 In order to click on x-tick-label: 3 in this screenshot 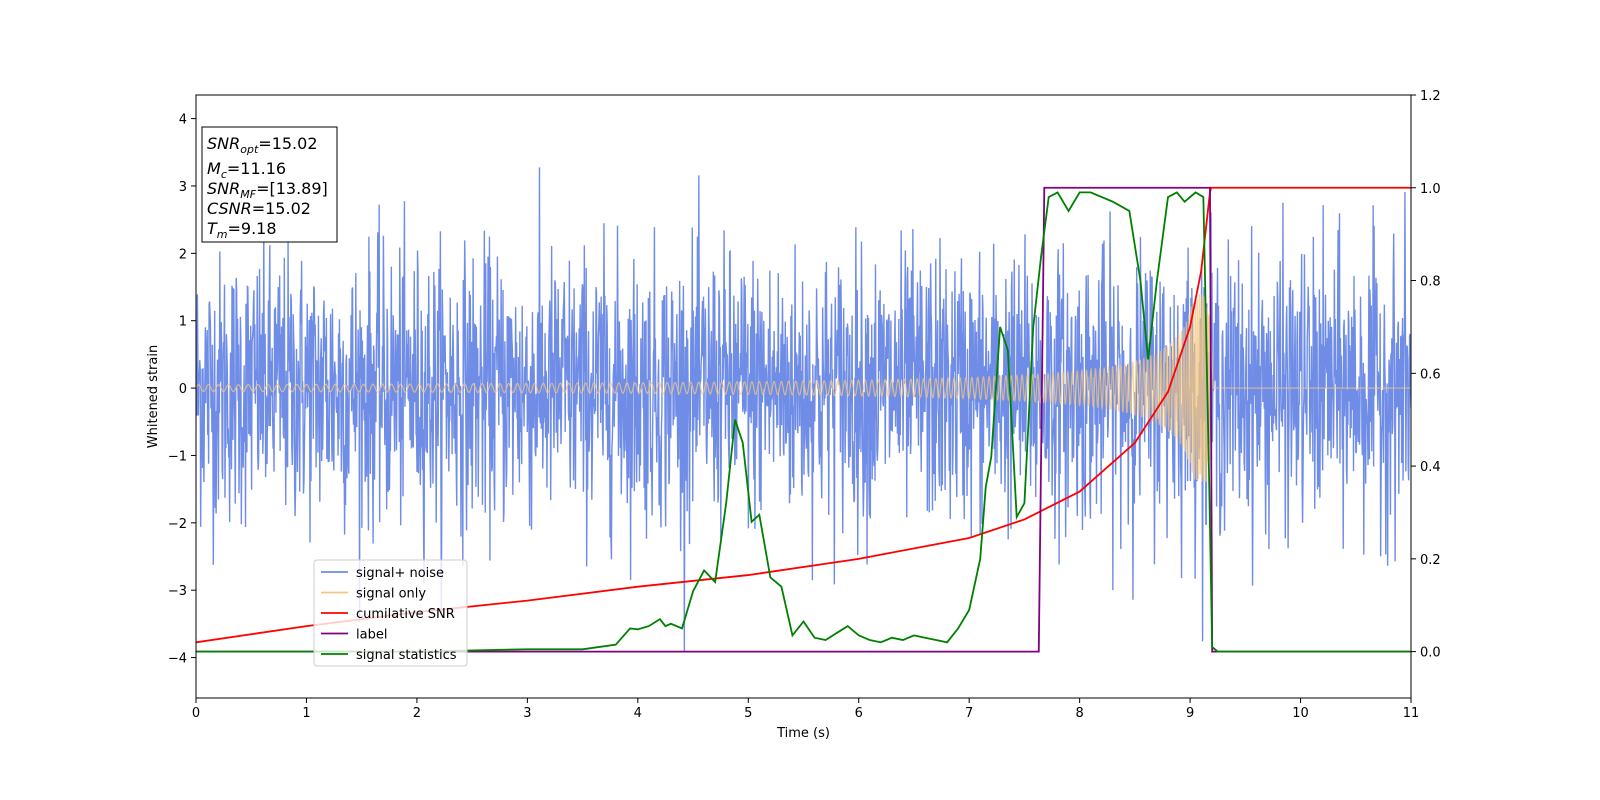, I will do `click(527, 713)`.